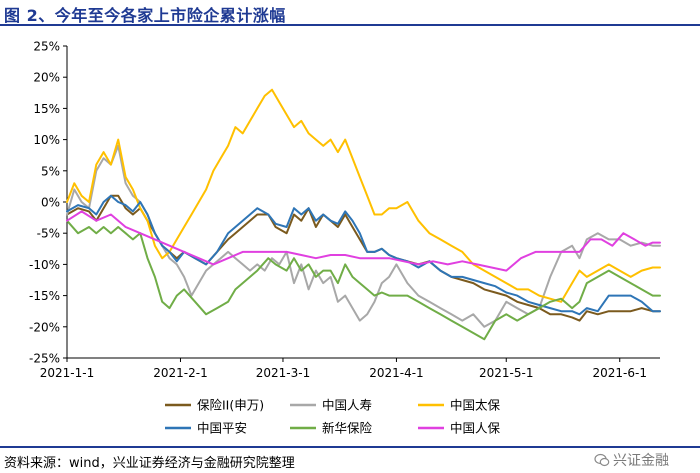 The image size is (700, 473). What do you see at coordinates (44, 296) in the screenshot?
I see `y-tick-label: -15%` at bounding box center [44, 296].